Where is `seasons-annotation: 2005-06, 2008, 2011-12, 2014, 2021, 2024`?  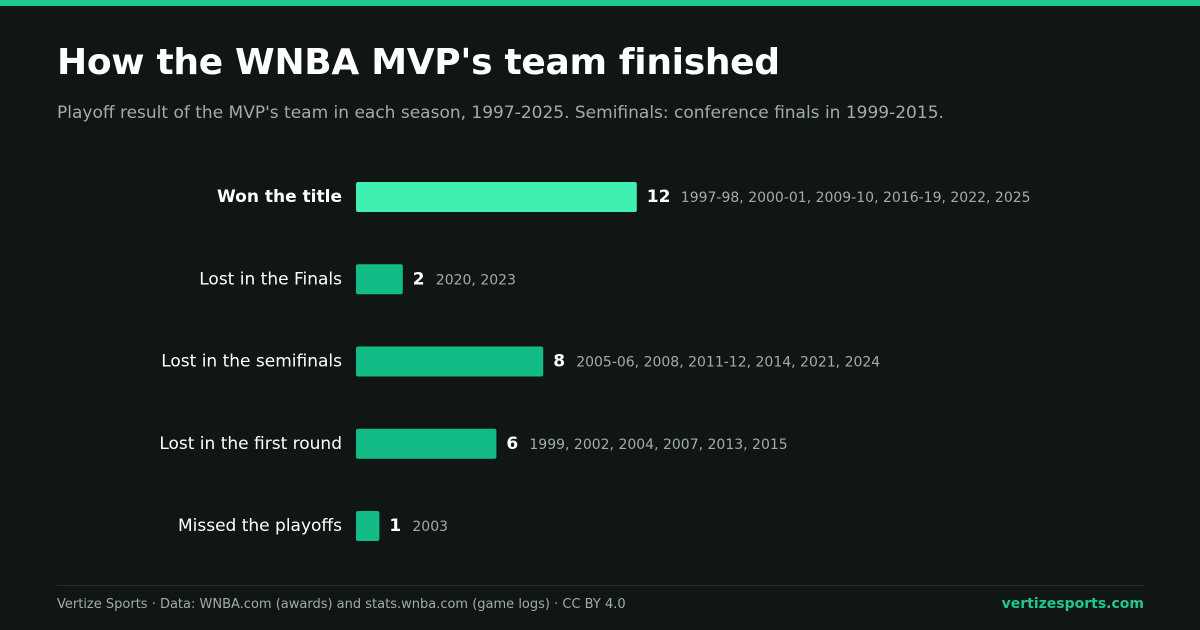 seasons-annotation: 2005-06, 2008, 2011-12, 2014, 2021, 2024 is located at coordinates (728, 363).